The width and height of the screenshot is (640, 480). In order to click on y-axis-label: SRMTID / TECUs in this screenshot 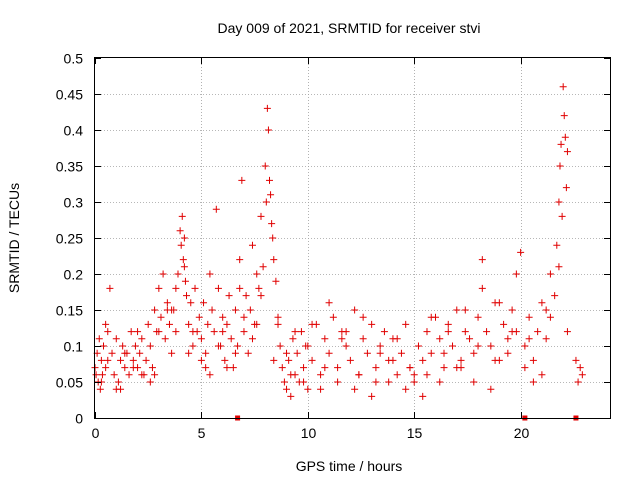, I will do `click(14, 238)`.